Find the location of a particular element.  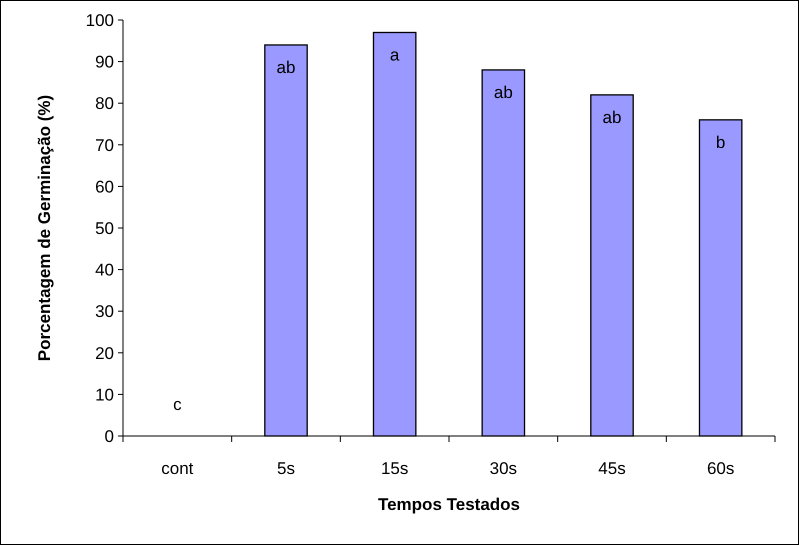

annotation: b is located at coordinates (721, 142).